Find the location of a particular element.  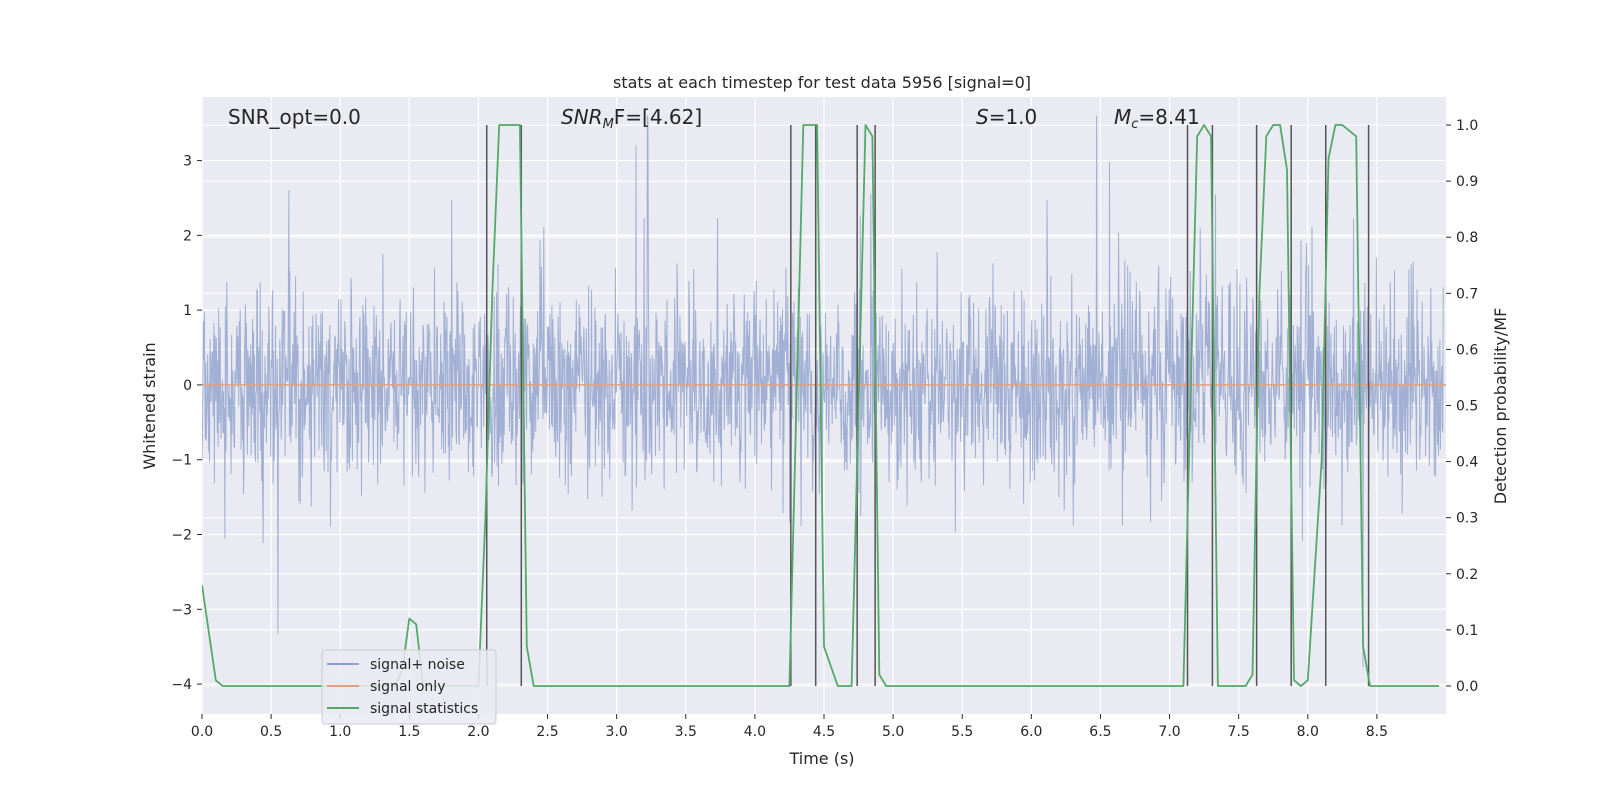

annotation-snr-mf-rest: F=[4.62] is located at coordinates (658, 117).